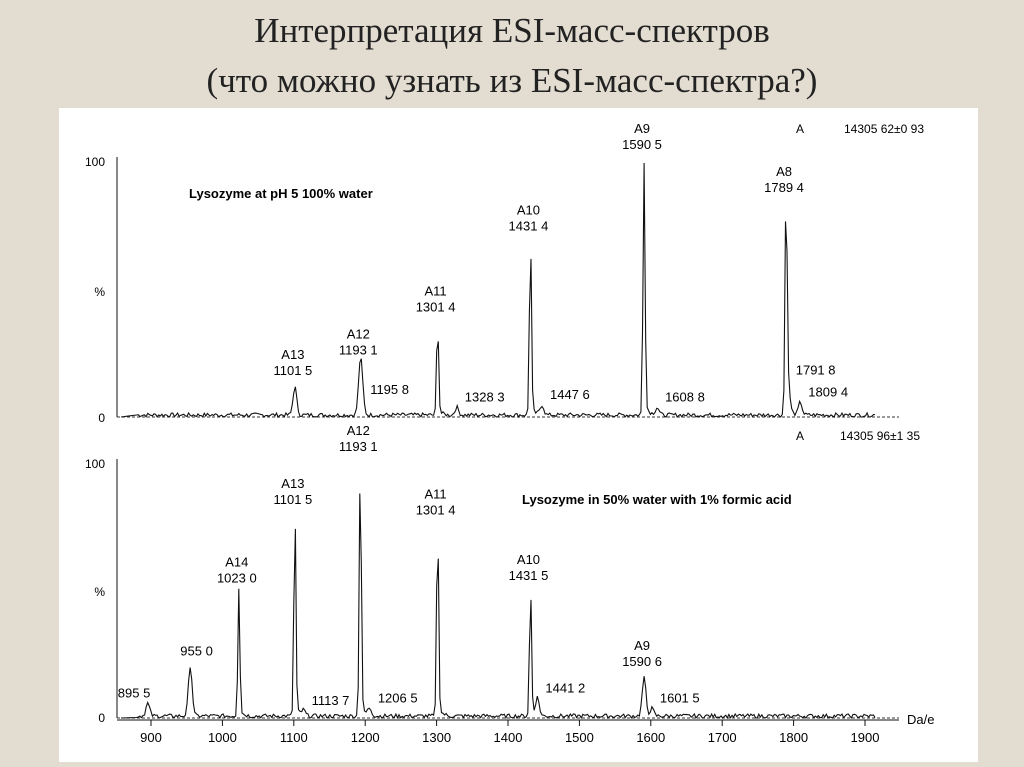  What do you see at coordinates (101, 418) in the screenshot?
I see `panel-0-y-tick-label: 0` at bounding box center [101, 418].